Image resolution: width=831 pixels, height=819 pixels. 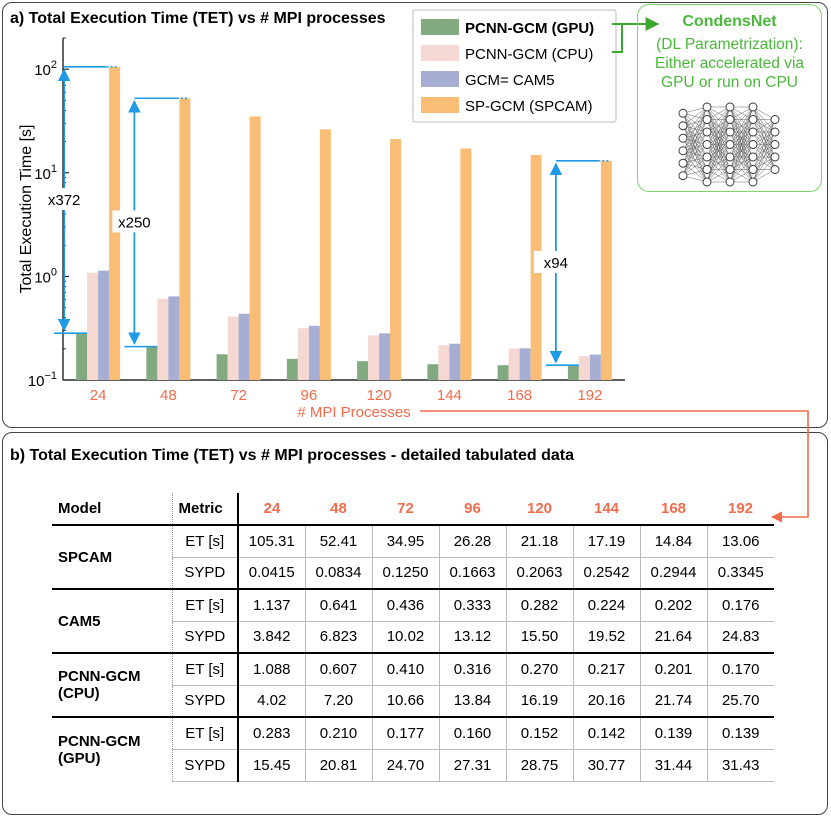 What do you see at coordinates (271, 669) in the screenshot?
I see `table-value-cell: 1.088` at bounding box center [271, 669].